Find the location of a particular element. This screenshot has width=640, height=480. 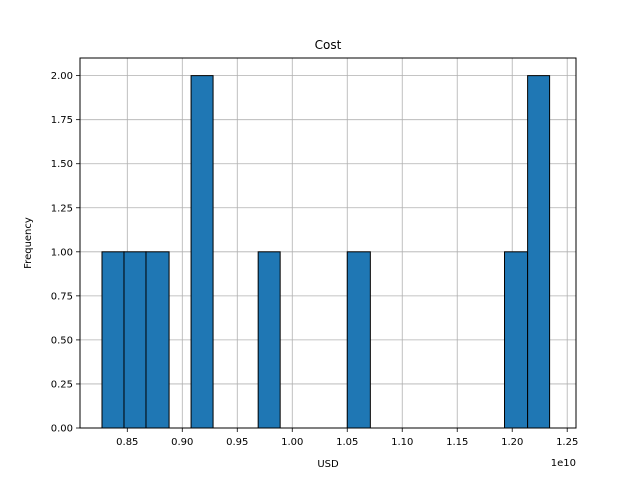

x-offset-label: 1e10 is located at coordinates (563, 463).